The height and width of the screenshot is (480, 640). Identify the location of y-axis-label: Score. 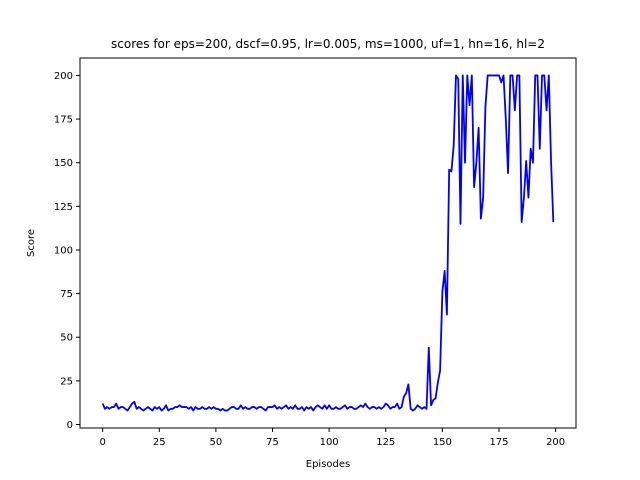
(31, 243).